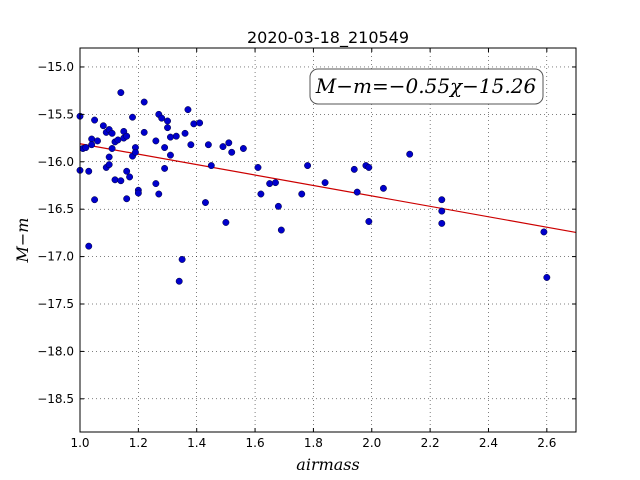 The image size is (640, 480). I want to click on annotation-frame, so click(426, 86).